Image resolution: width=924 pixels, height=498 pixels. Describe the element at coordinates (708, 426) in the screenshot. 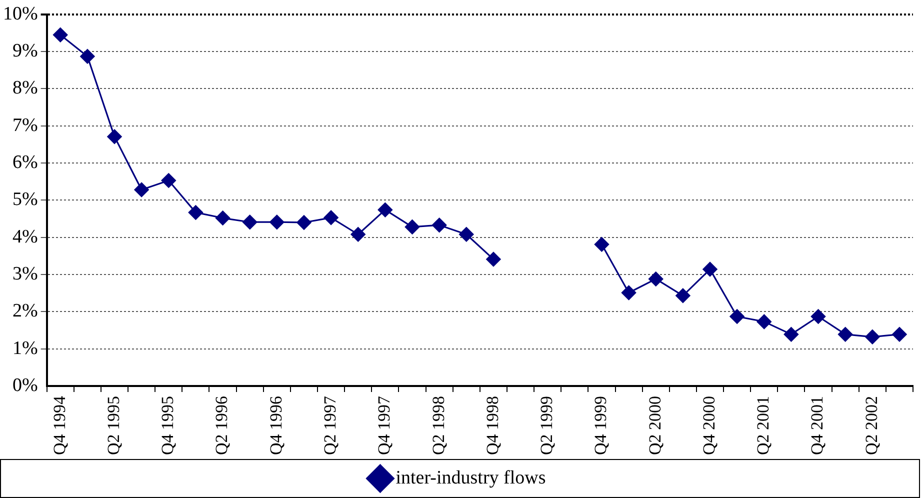

I see `x-tick-label: Q4 2000` at that location.